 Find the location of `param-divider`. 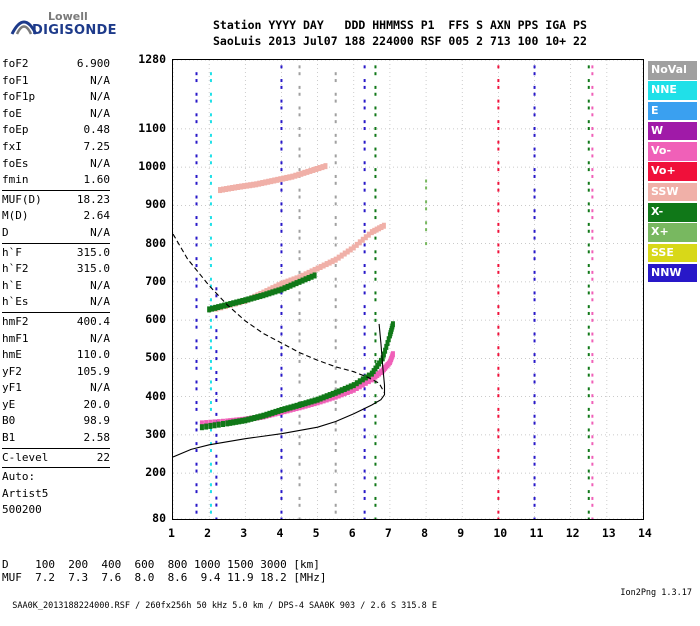

param-divider is located at coordinates (56, 312).